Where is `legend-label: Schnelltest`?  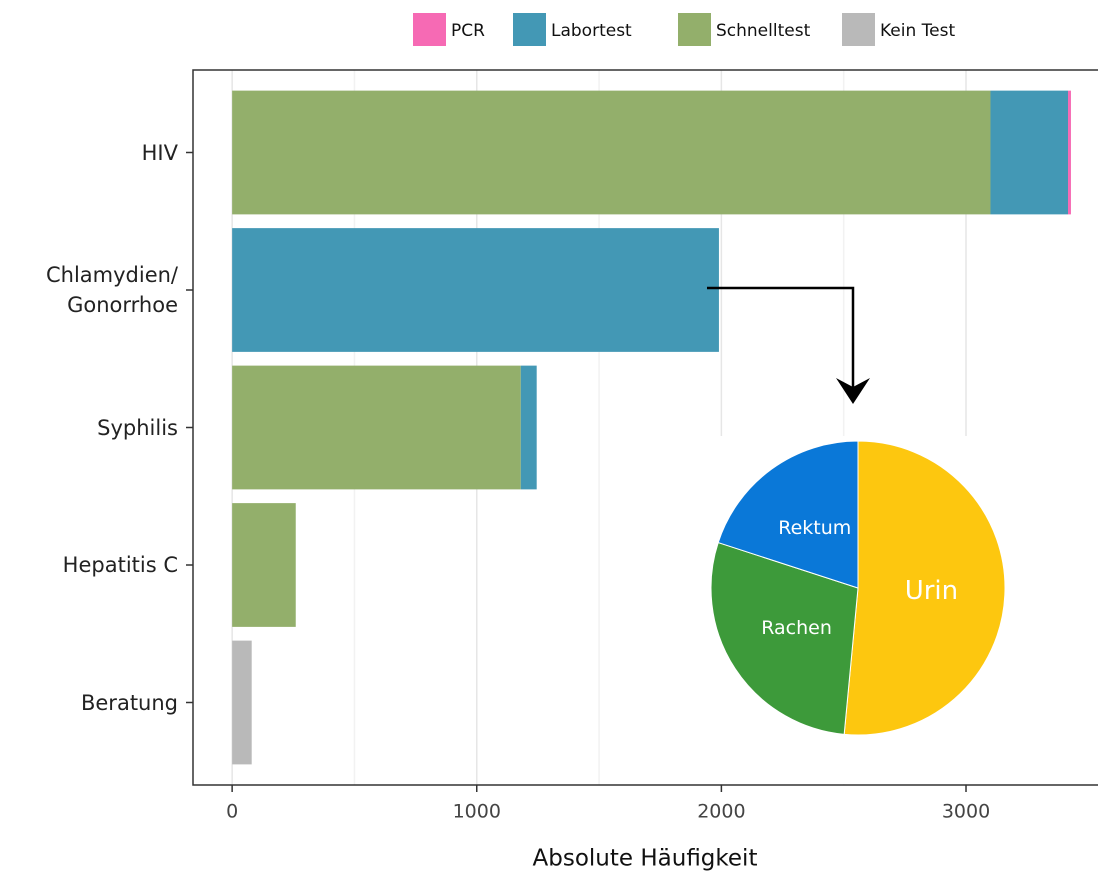 legend-label: Schnelltest is located at coordinates (763, 31).